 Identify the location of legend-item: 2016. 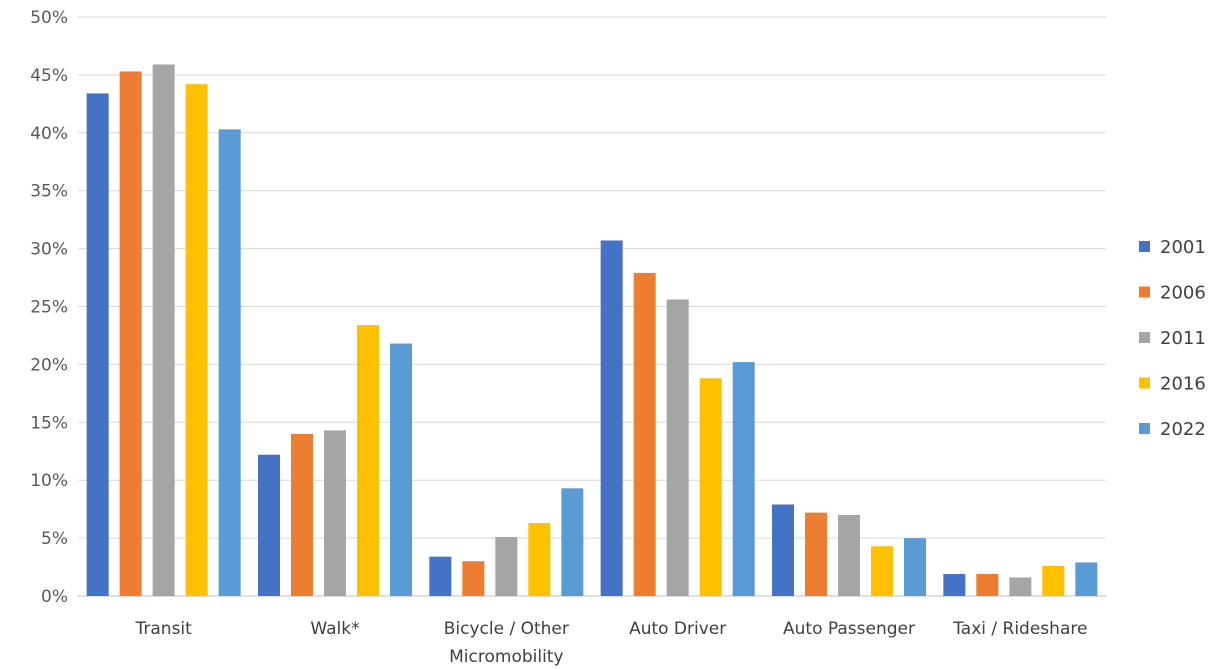
(1172, 384).